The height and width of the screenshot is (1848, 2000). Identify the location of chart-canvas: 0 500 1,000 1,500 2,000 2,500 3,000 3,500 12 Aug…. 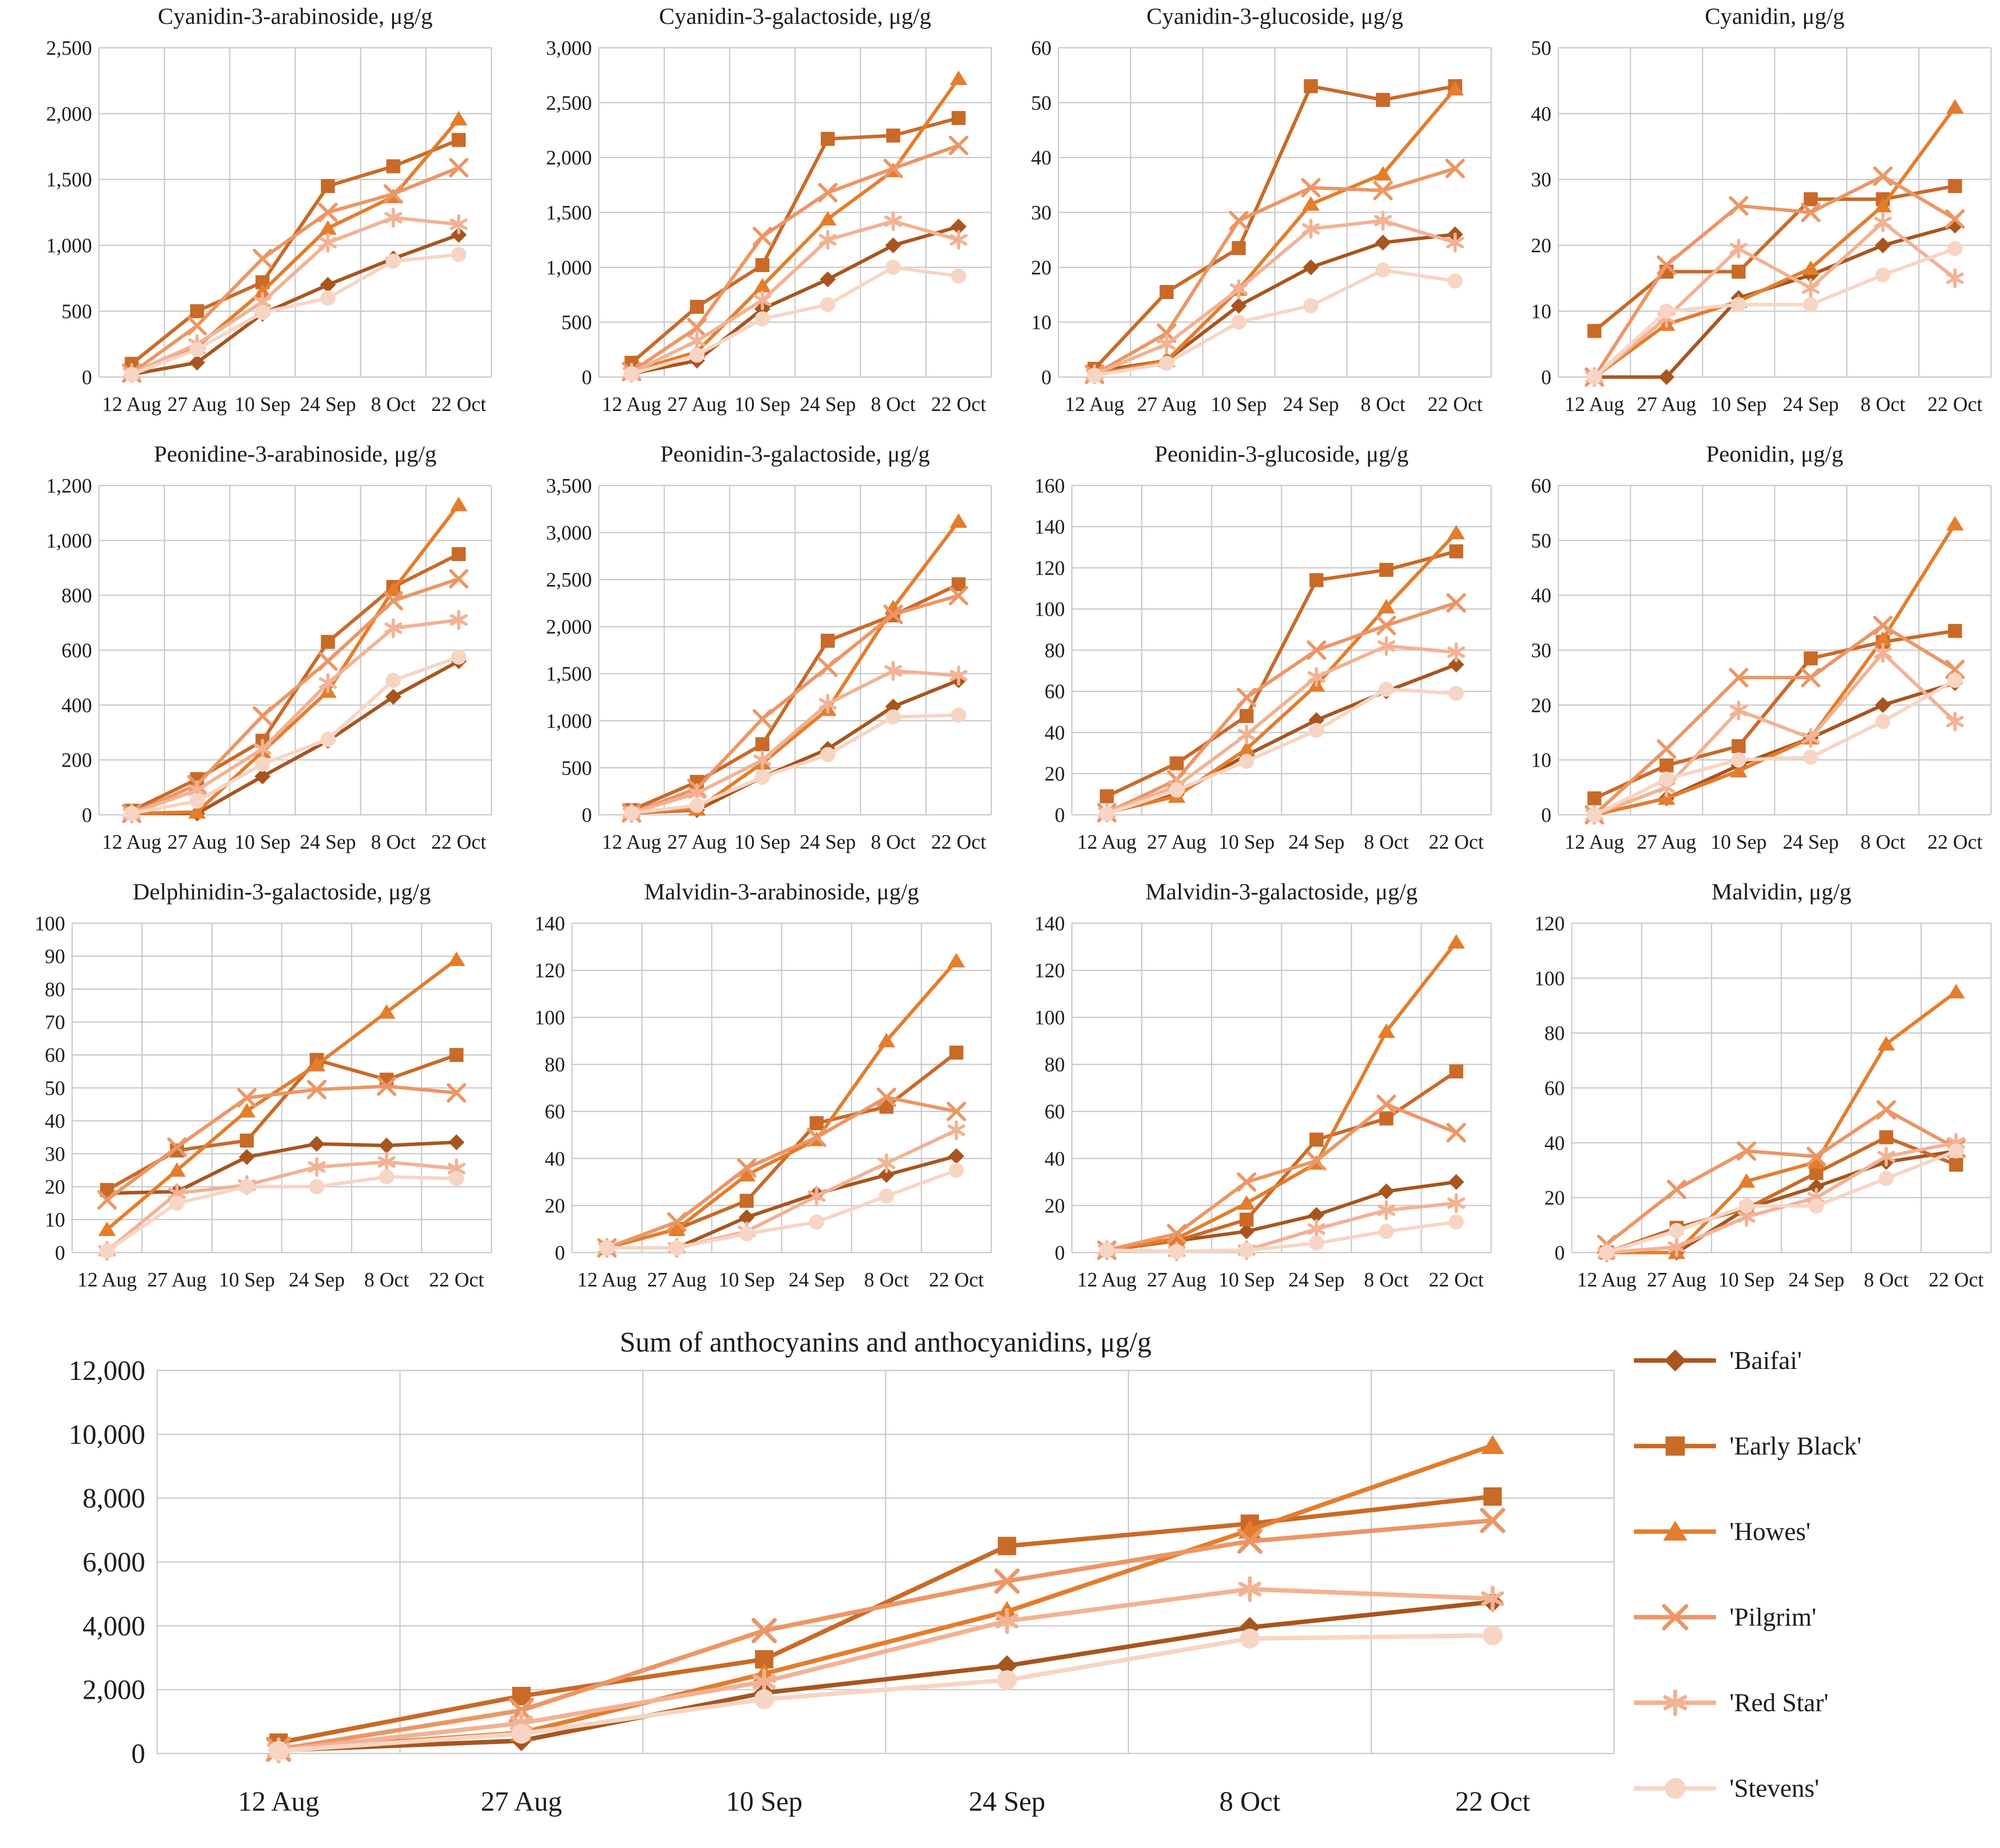
(769, 663).